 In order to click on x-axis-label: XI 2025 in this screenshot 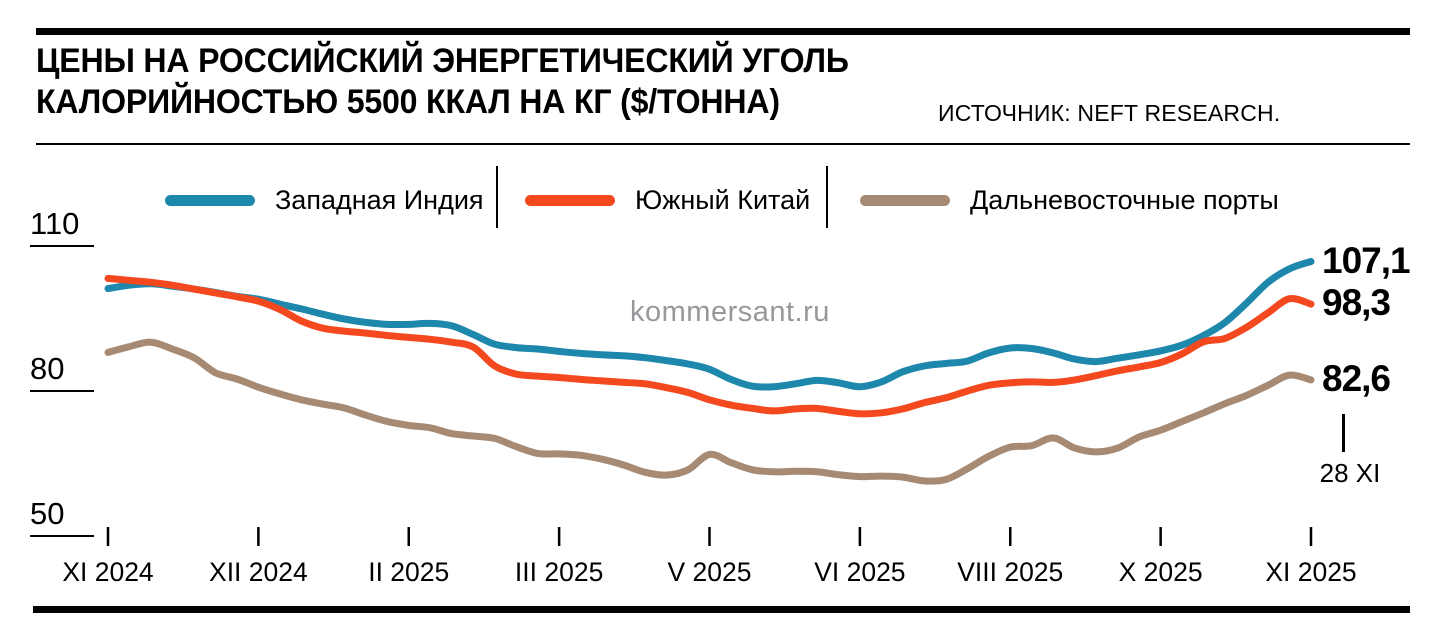, I will do `click(1310, 572)`.